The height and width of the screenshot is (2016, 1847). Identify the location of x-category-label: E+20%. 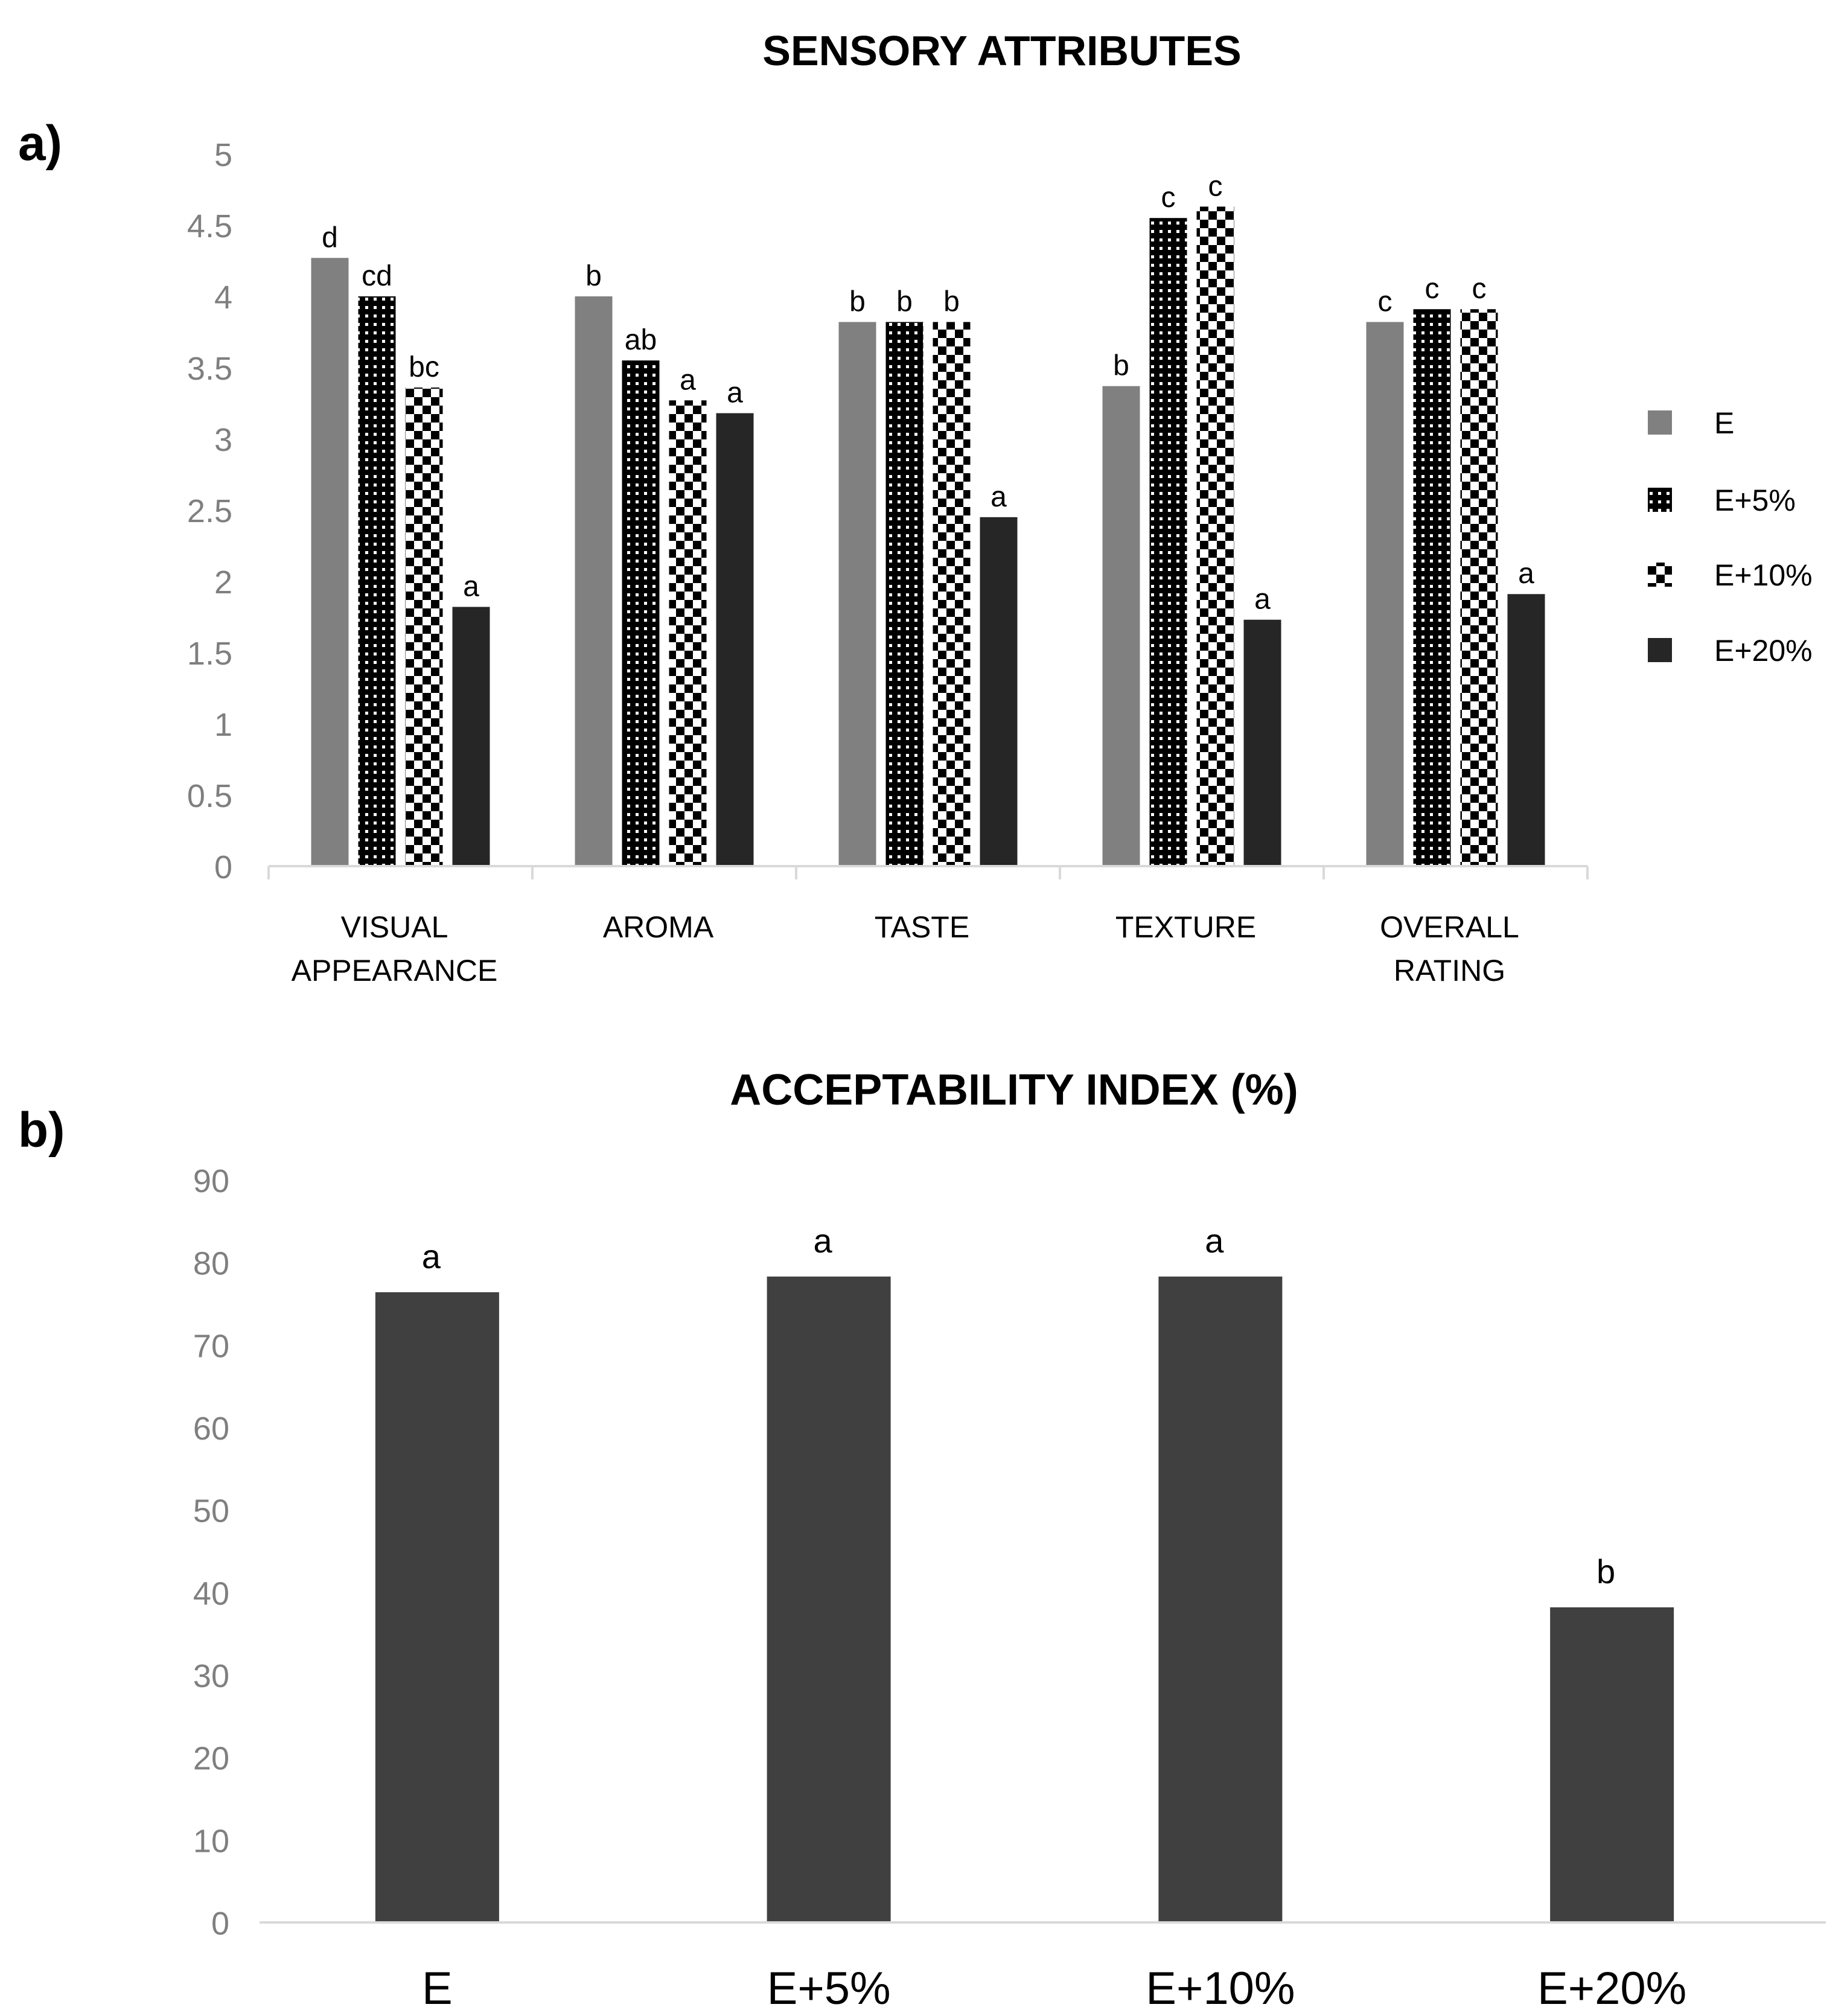
(1611, 1988).